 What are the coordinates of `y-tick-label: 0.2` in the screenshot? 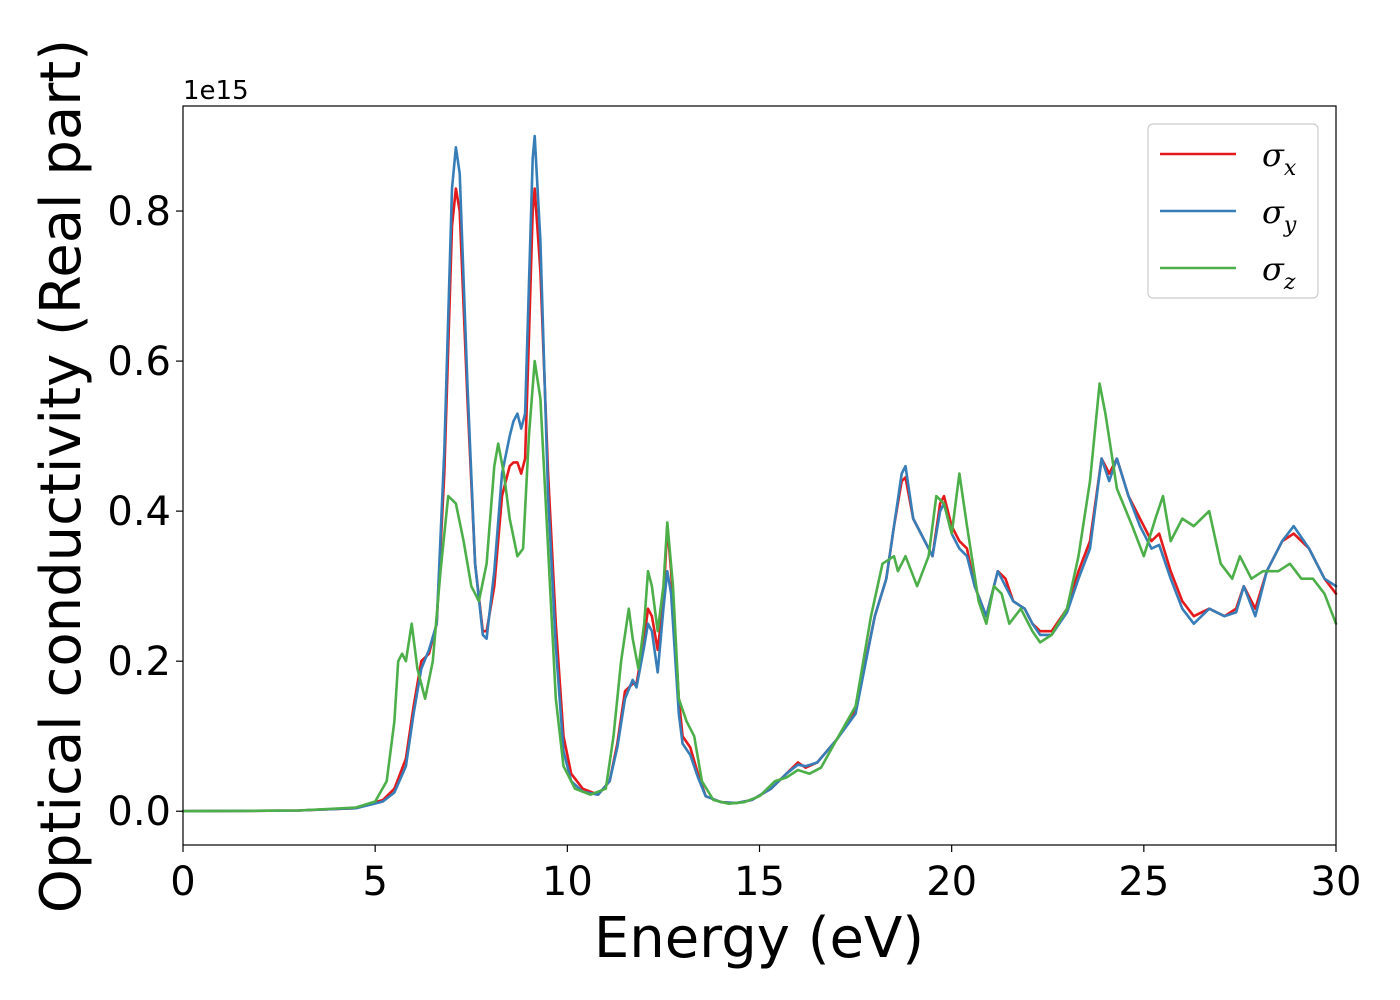 It's located at (139, 662).